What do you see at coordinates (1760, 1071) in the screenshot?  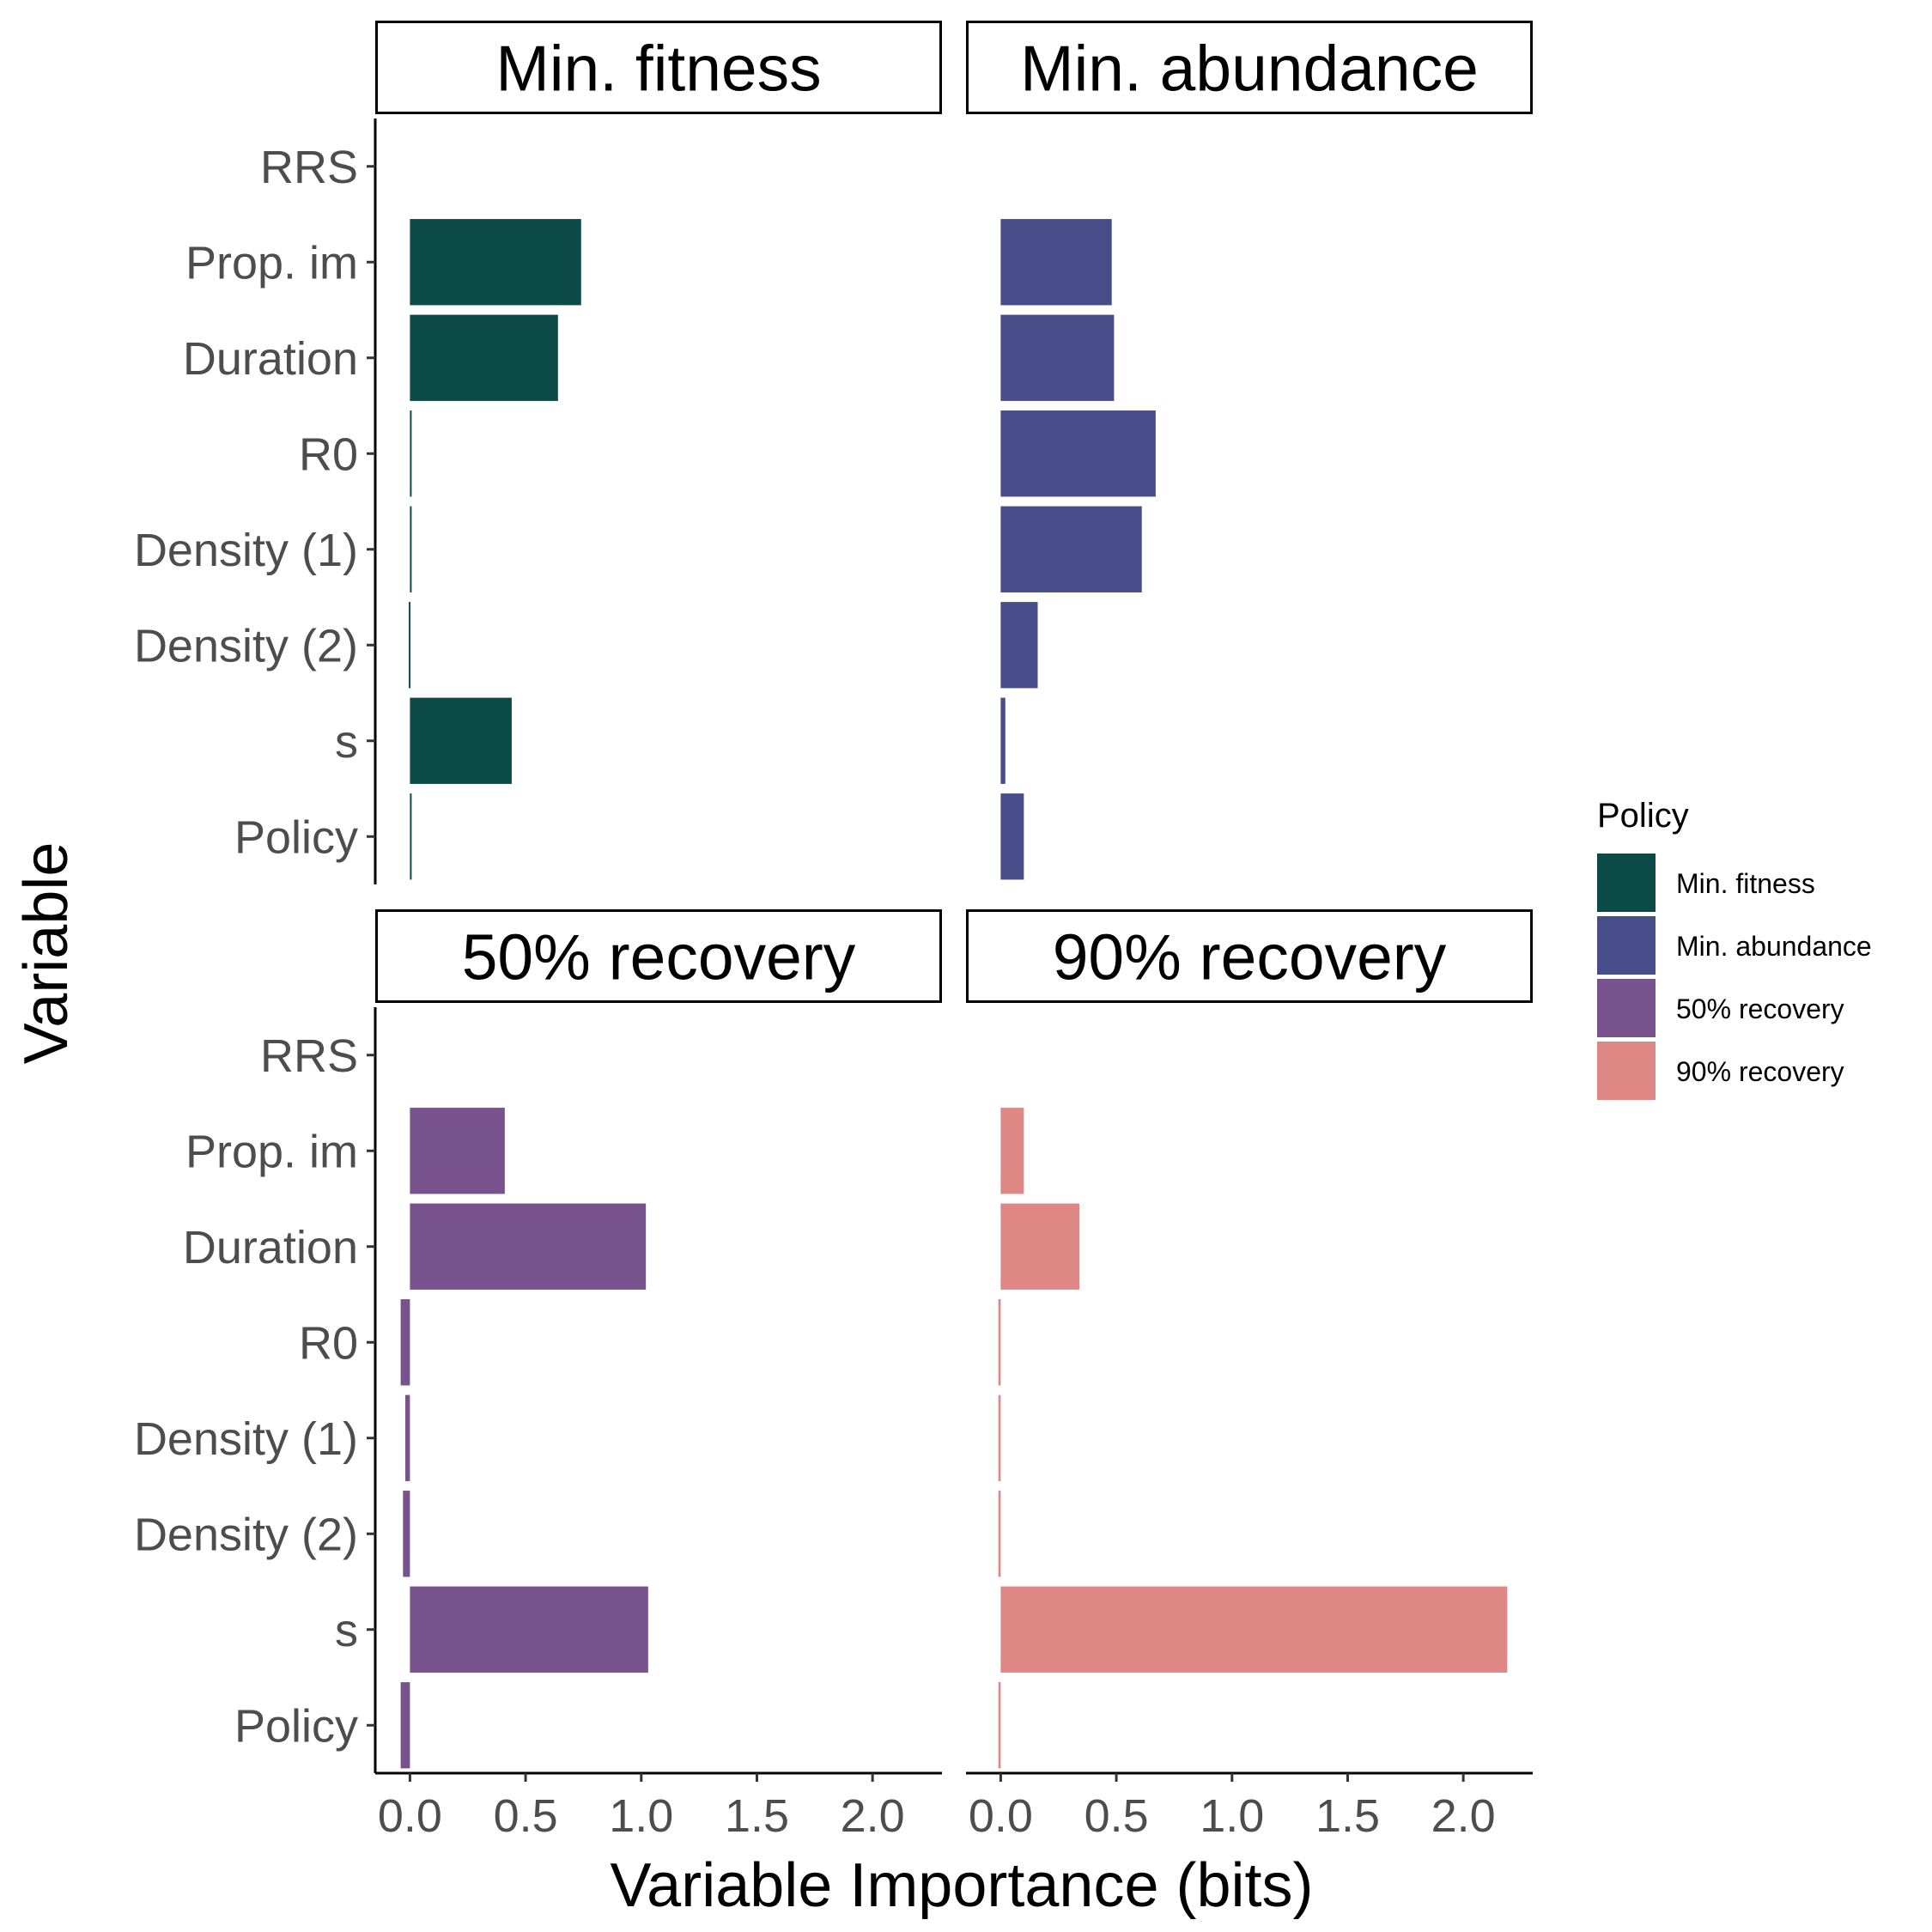 I see `legend-label: 90% recovery` at bounding box center [1760, 1071].